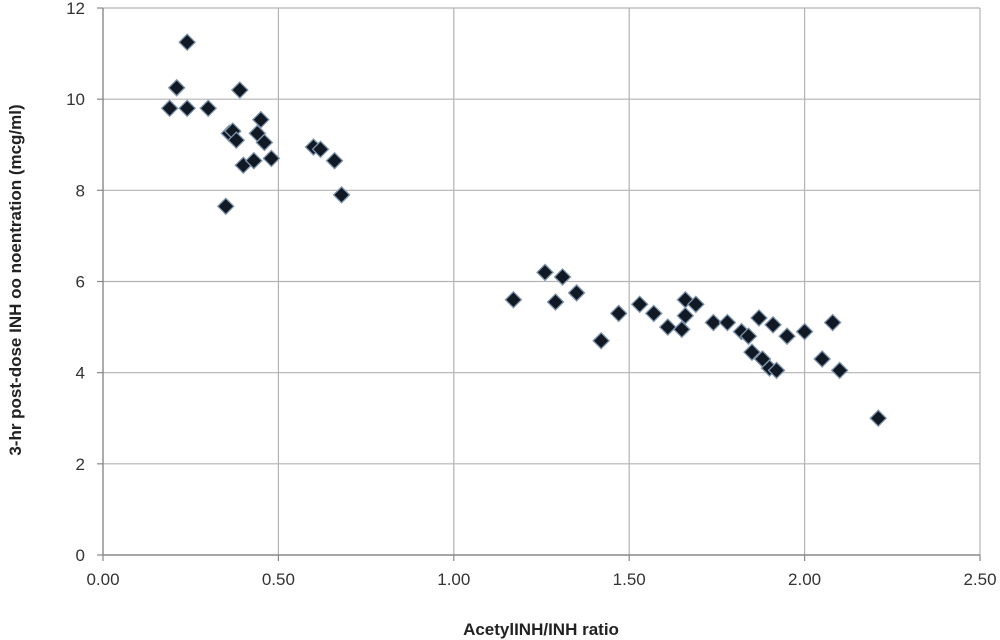 This screenshot has width=1000, height=640. Describe the element at coordinates (80, 373) in the screenshot. I see `y-tick-label: 4` at that location.